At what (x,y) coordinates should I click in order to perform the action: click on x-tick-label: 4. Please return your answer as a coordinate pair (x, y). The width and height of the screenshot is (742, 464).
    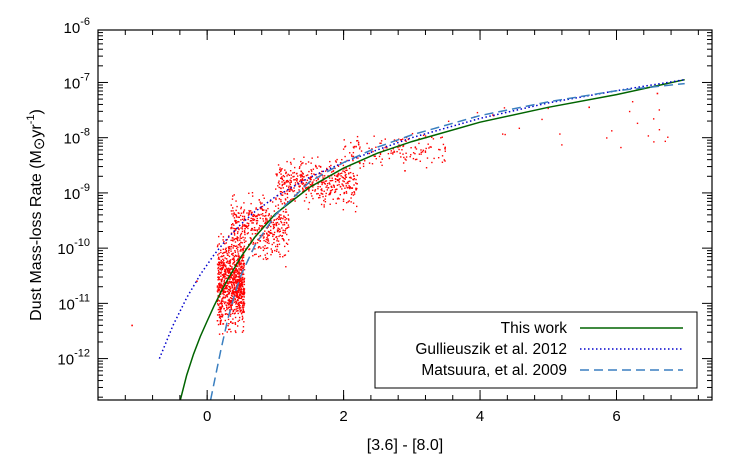
    Looking at the image, I should click on (480, 416).